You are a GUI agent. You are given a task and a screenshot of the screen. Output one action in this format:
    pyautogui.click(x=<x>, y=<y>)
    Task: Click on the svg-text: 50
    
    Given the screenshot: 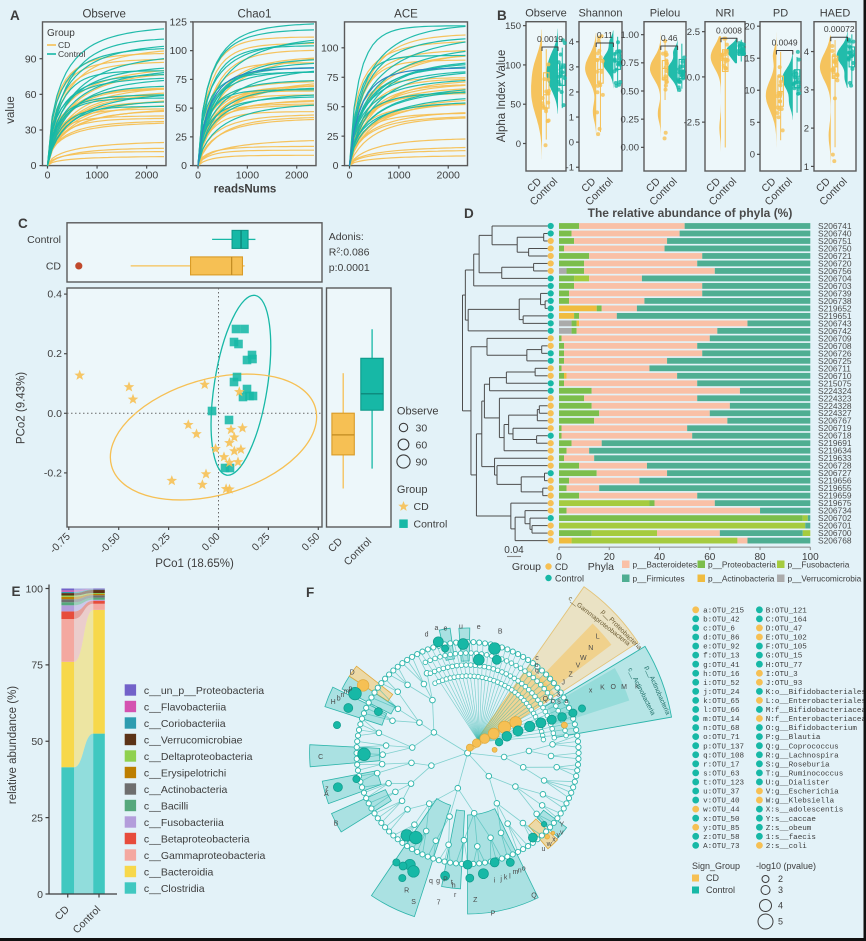 What is the action you would take?
    pyautogui.click(x=181, y=109)
    